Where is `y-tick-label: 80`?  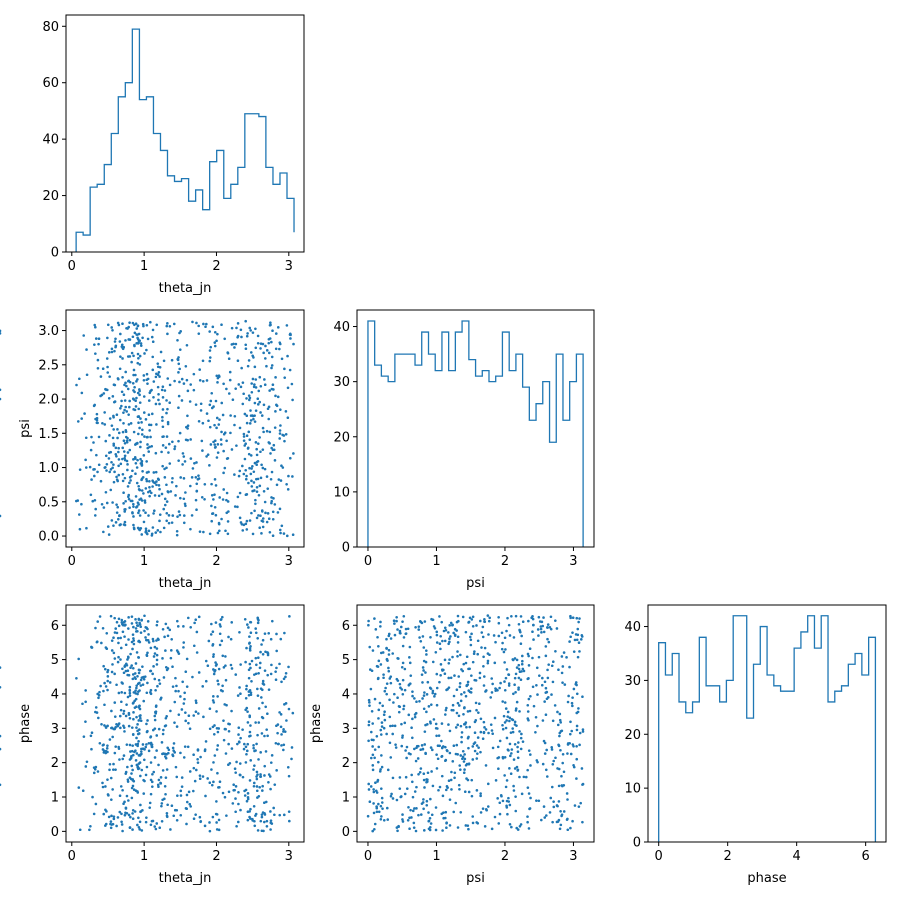 y-tick-label: 80 is located at coordinates (50, 27).